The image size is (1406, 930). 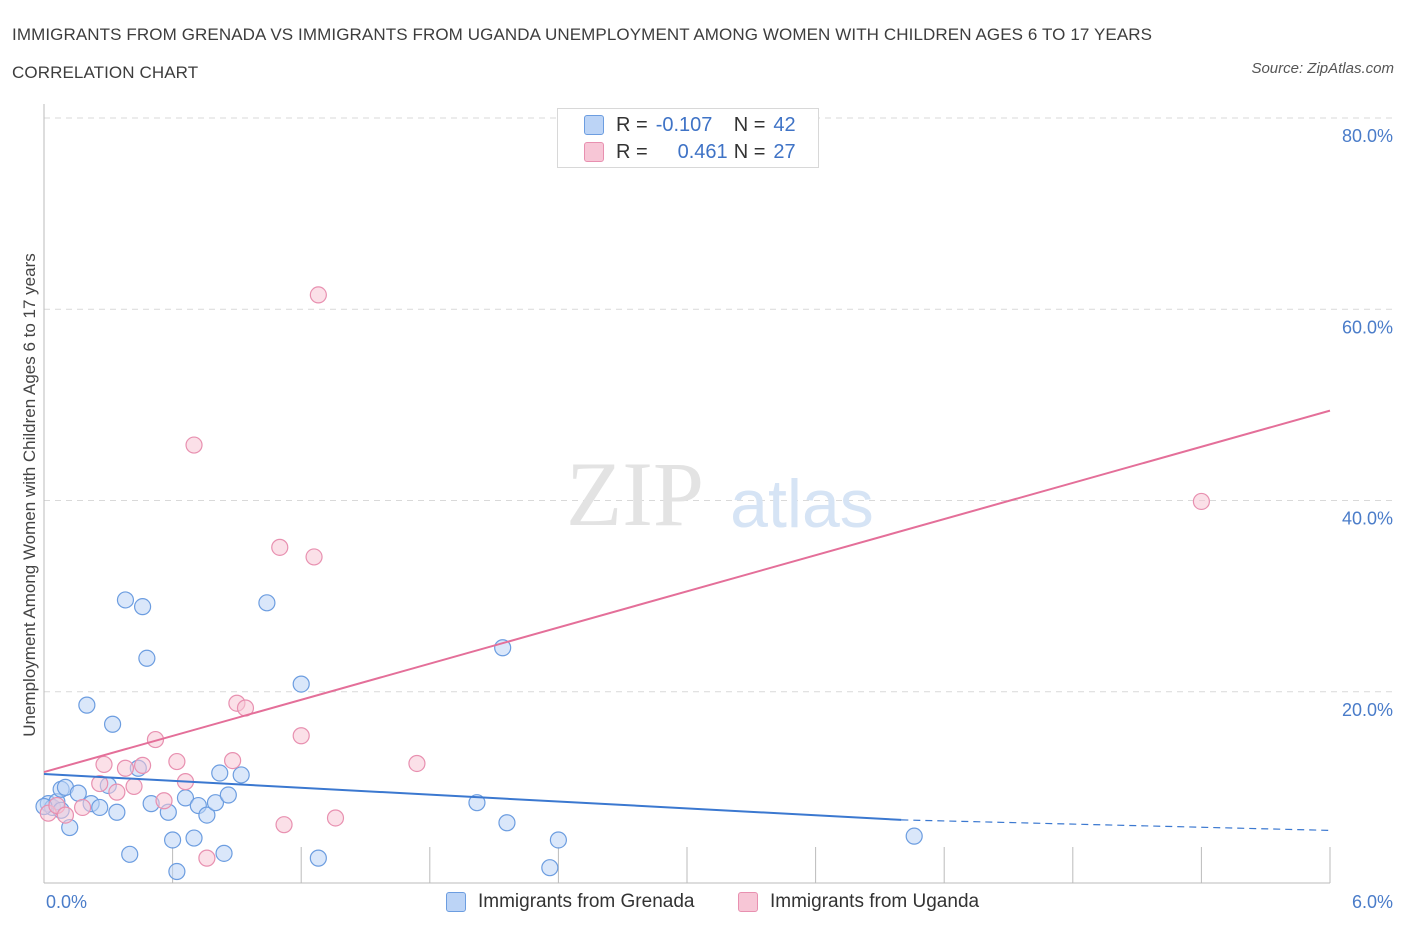 I want to click on legend-n-value: 42, so click(x=784, y=124).